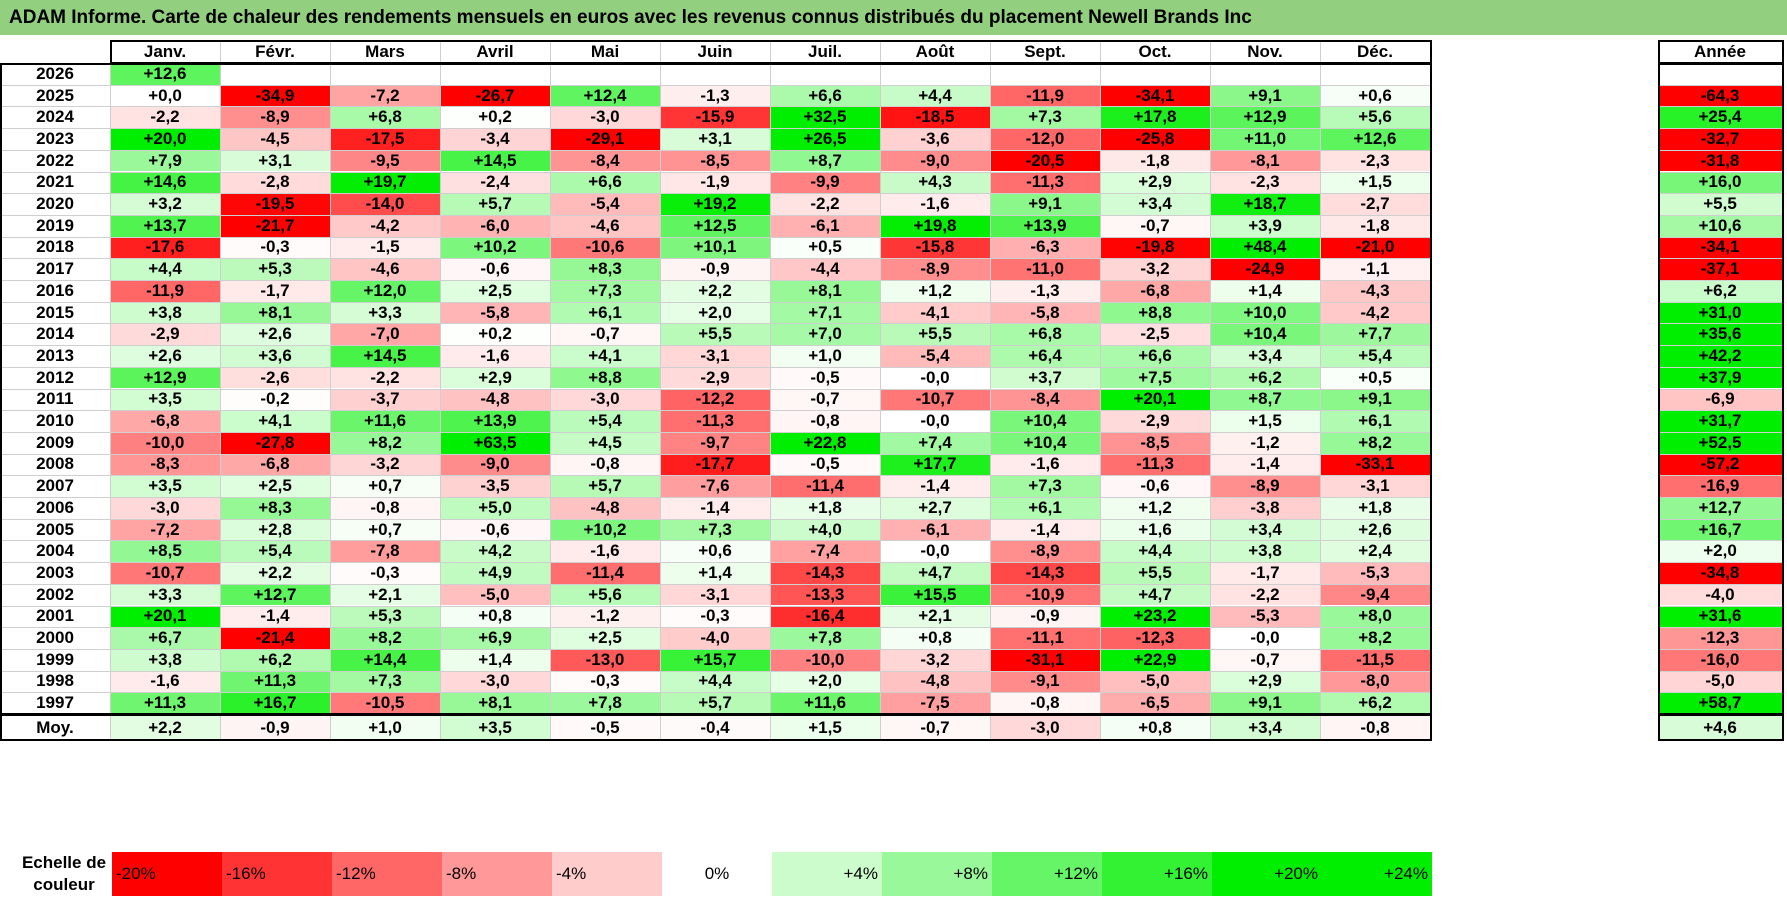 Image resolution: width=1787 pixels, height=912 pixels. Describe the element at coordinates (1045, 269) in the screenshot. I see `heatmap-cell: -11,0` at that location.